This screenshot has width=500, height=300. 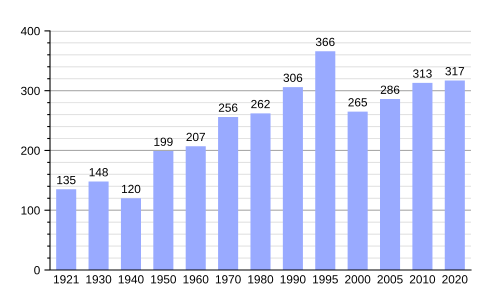 What do you see at coordinates (260, 104) in the screenshot?
I see `data-label: 262` at bounding box center [260, 104].